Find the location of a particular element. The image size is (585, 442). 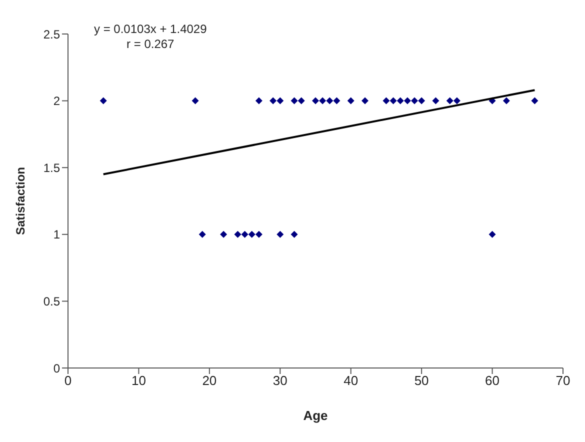

y-tick-label: 1.5 is located at coordinates (51, 167).